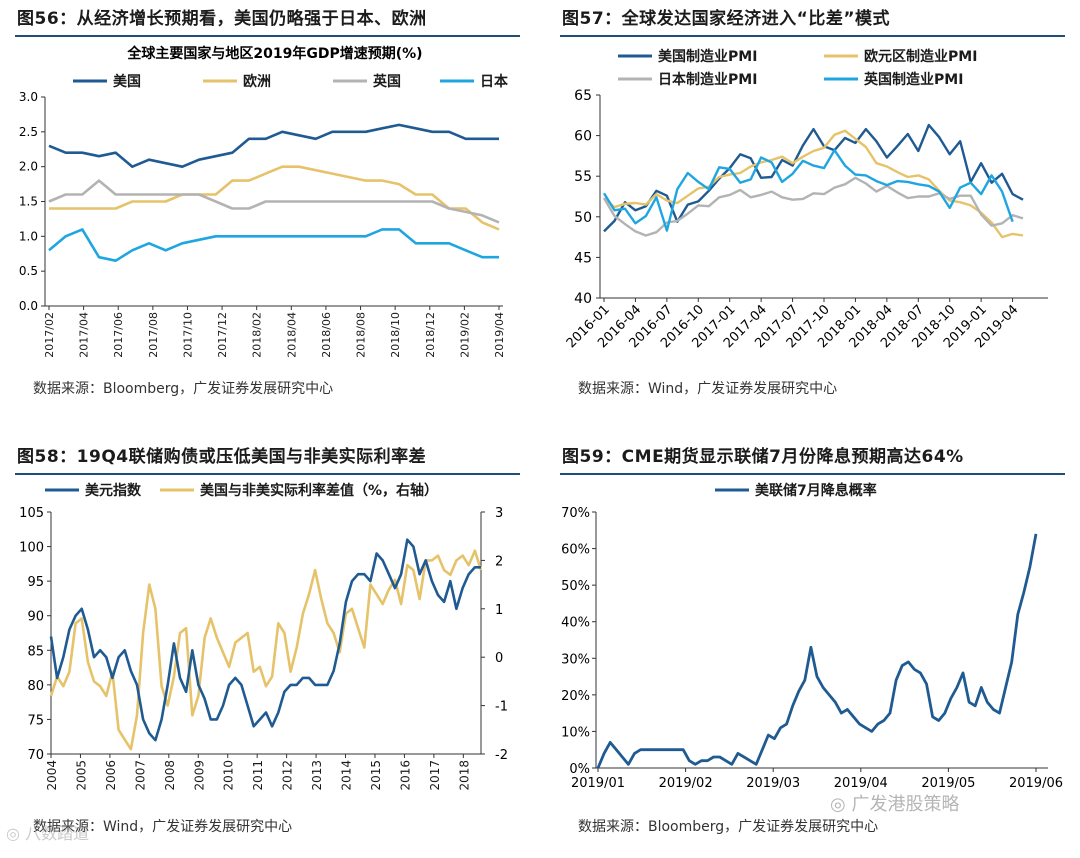 The width and height of the screenshot is (1080, 858). I want to click on ytick-right-label-58-2: 0, so click(499, 658).